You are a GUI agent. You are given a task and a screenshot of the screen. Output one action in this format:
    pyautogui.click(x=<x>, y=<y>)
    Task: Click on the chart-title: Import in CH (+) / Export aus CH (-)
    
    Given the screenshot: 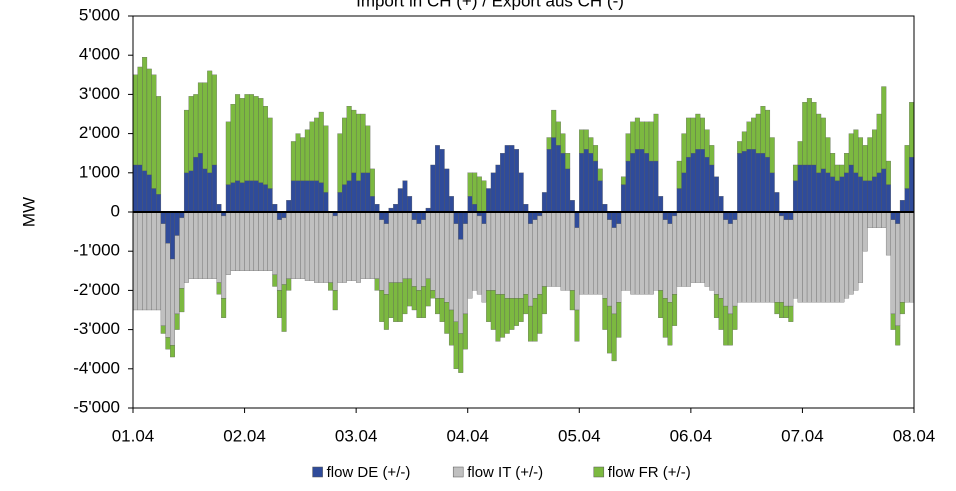 What is the action you would take?
    pyautogui.click(x=490, y=5)
    